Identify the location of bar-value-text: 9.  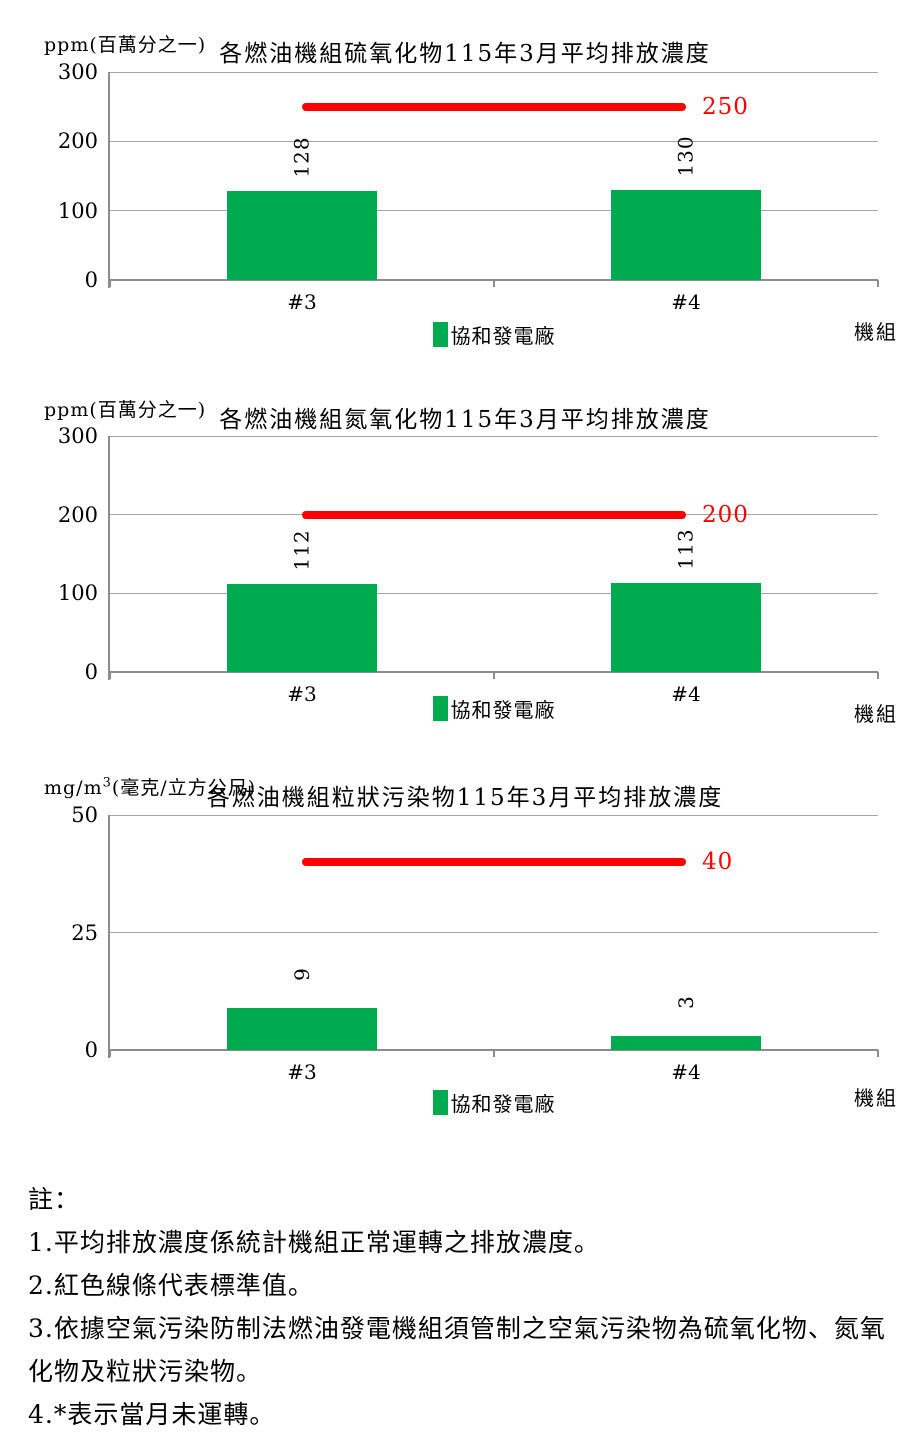
(301, 973).